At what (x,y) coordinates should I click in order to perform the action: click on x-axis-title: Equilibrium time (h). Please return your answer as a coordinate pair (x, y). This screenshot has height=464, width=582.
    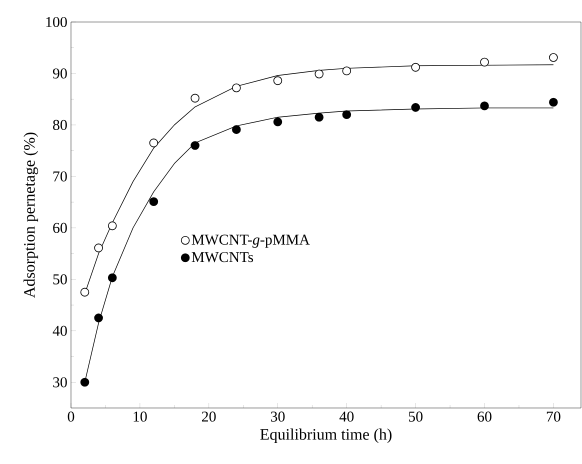
    Looking at the image, I should click on (326, 436).